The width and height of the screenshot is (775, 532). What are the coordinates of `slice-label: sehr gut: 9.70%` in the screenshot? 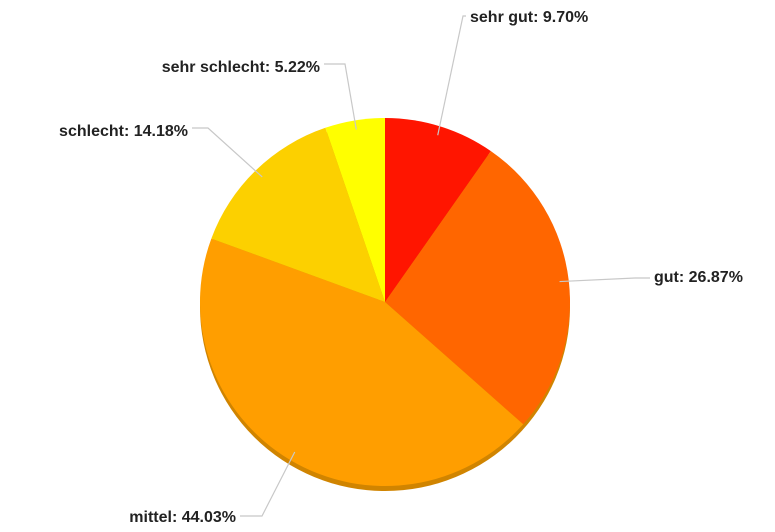 It's located at (529, 17).